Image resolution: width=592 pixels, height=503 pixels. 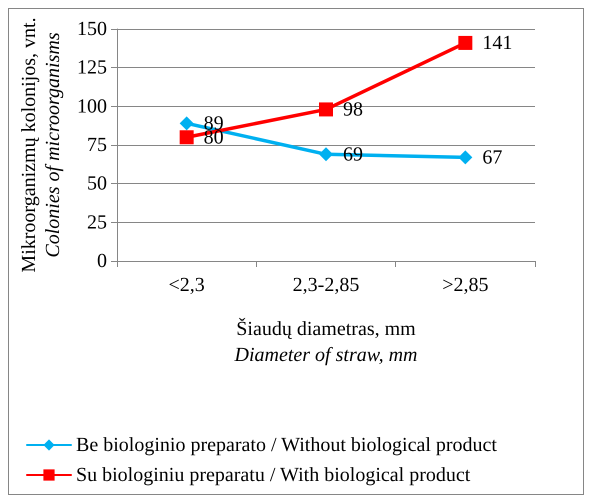 I want to click on y-tick-label: 125, so click(x=92, y=67).